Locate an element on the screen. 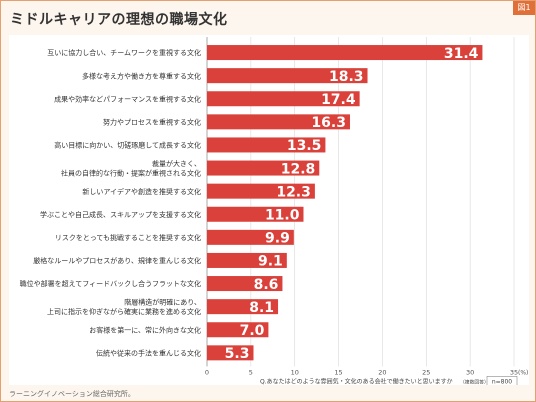  category-label-line: 新しいアイデアや創造を推奨する文化 is located at coordinates (141, 191).